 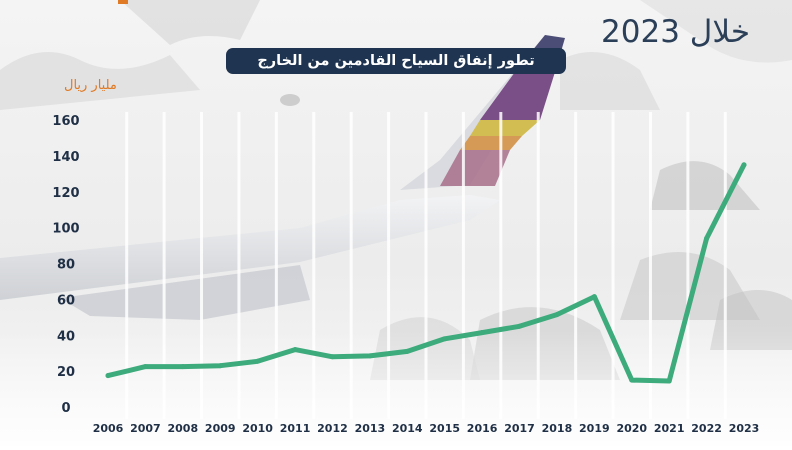 I want to click on x-tick-label: 2011, so click(x=295, y=428).